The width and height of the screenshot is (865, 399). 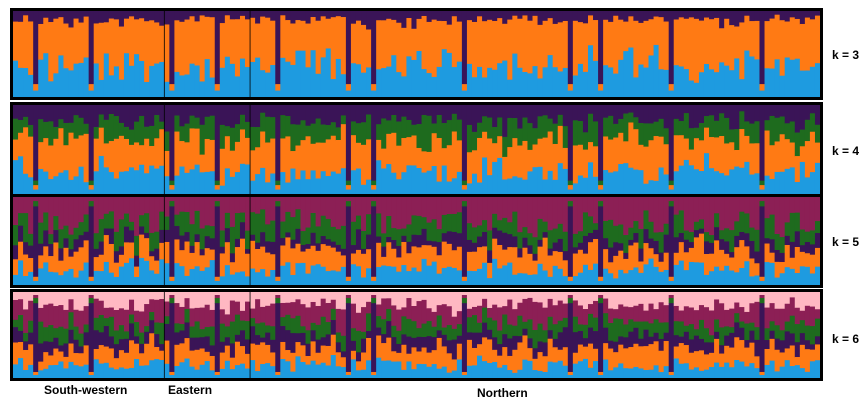 What do you see at coordinates (212, 273) in the screenshot?
I see `bar-segment-k5-ind39-blue` at bounding box center [212, 273].